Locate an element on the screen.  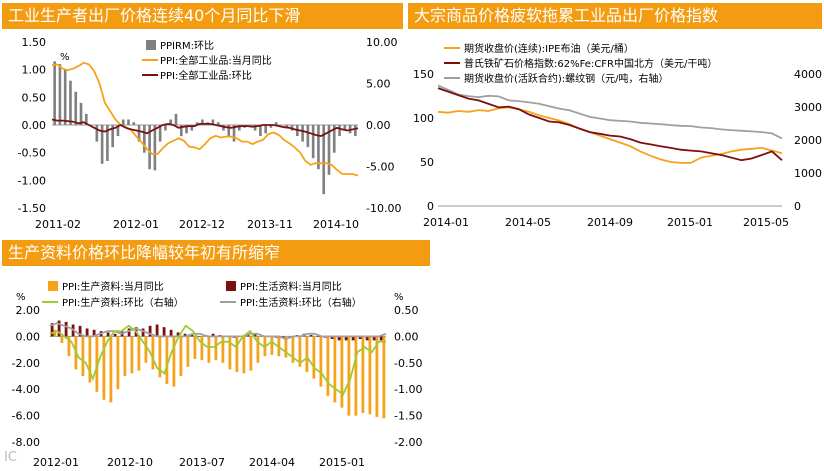
y-tick-right: 5.00 is located at coordinates (378, 84).